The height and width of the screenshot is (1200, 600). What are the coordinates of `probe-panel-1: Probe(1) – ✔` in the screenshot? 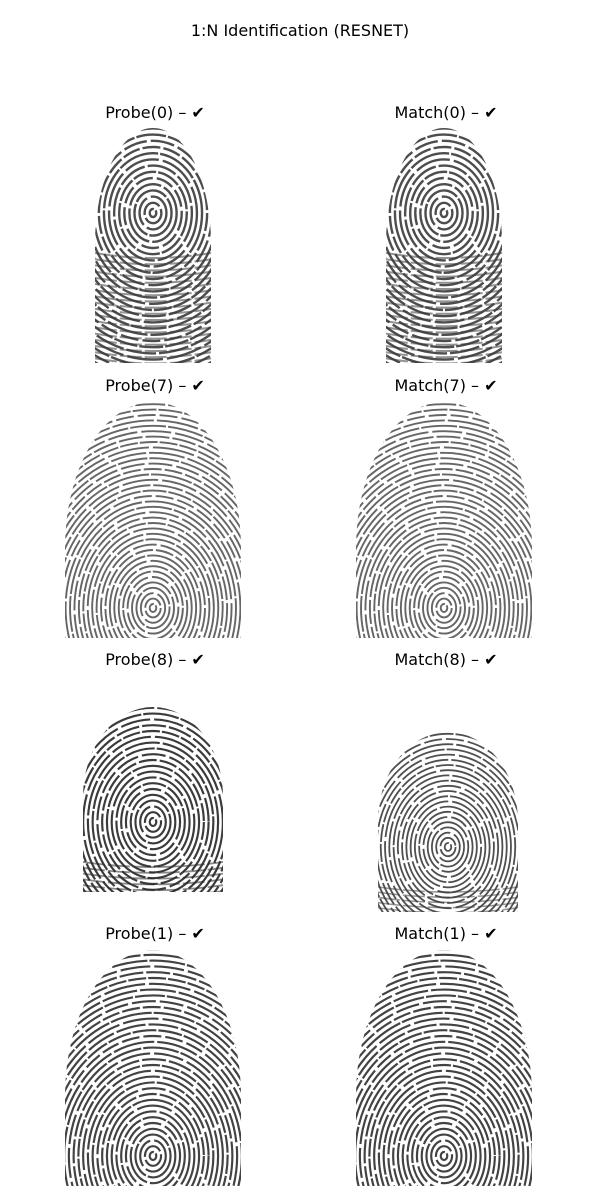 It's located at (155, 1056).